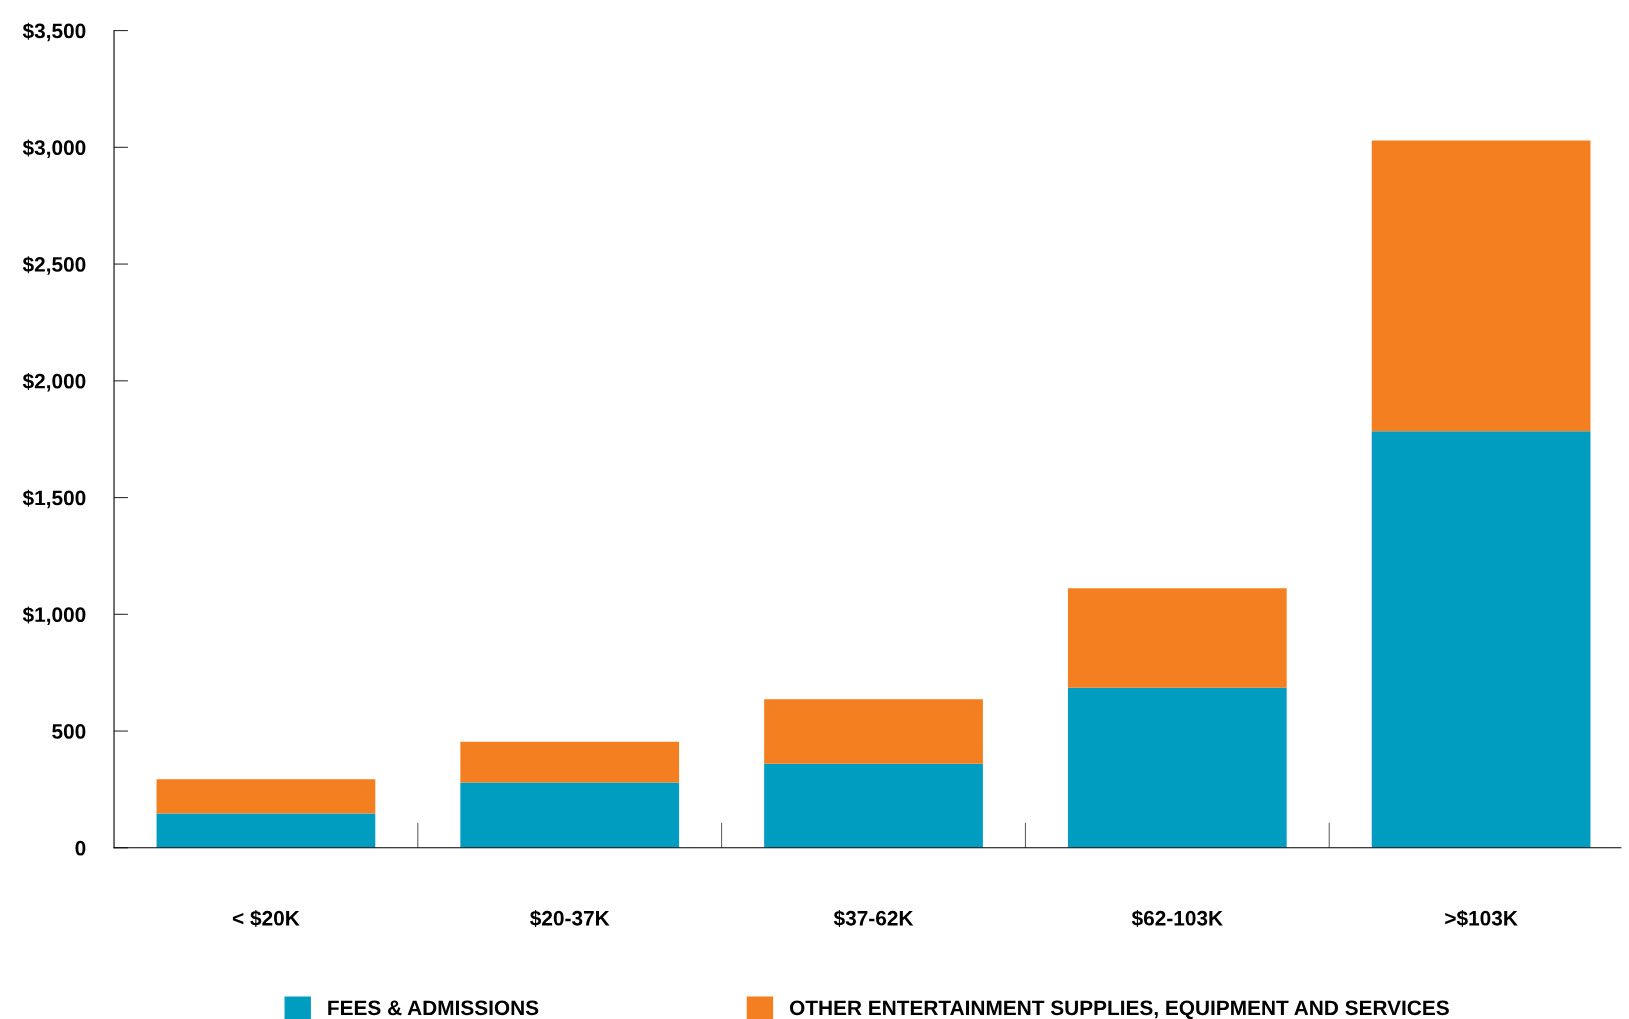 The width and height of the screenshot is (1629, 1019). Describe the element at coordinates (1481, 918) in the screenshot. I see `x-tick-label: >$103K` at that location.